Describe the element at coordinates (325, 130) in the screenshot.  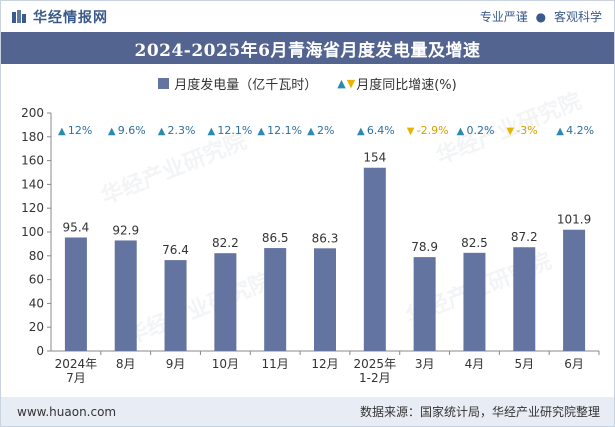
I see `growth-value-label: 2%` at that location.